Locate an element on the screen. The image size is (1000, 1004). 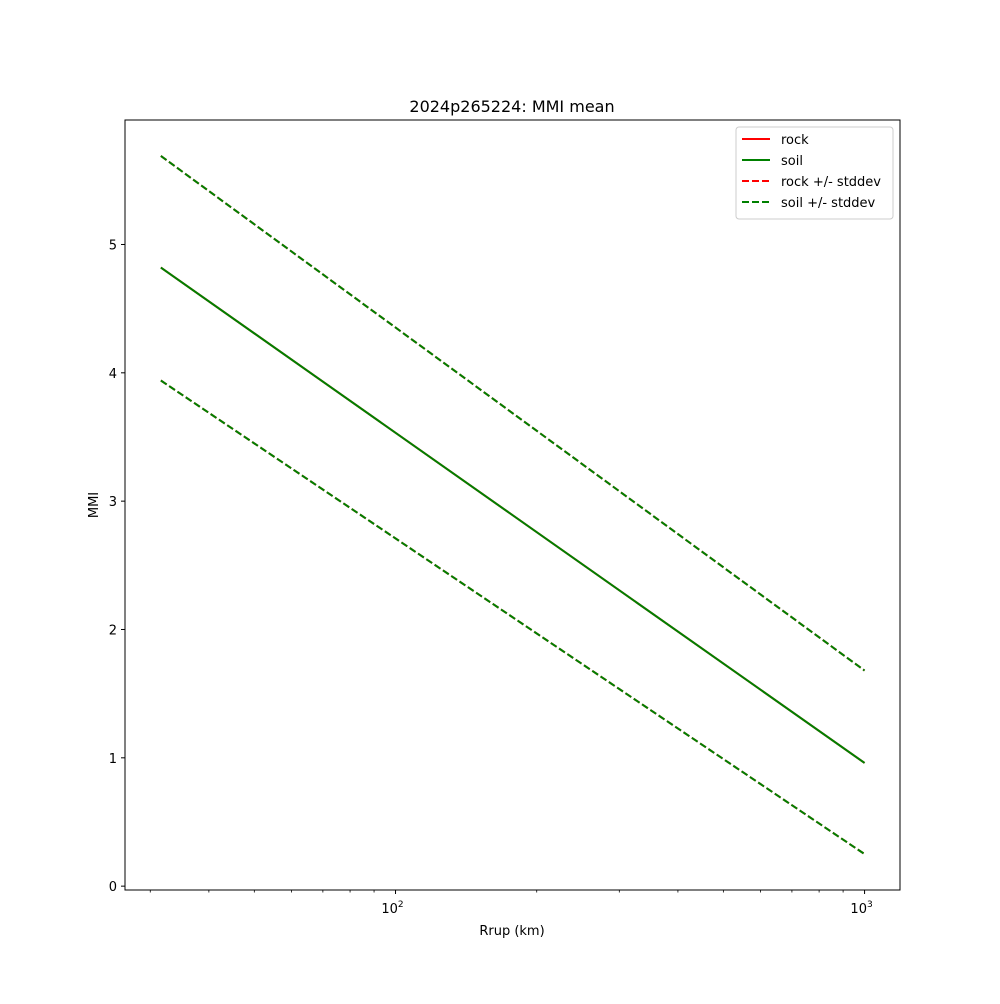
legend-label-soil: soil is located at coordinates (792, 161).